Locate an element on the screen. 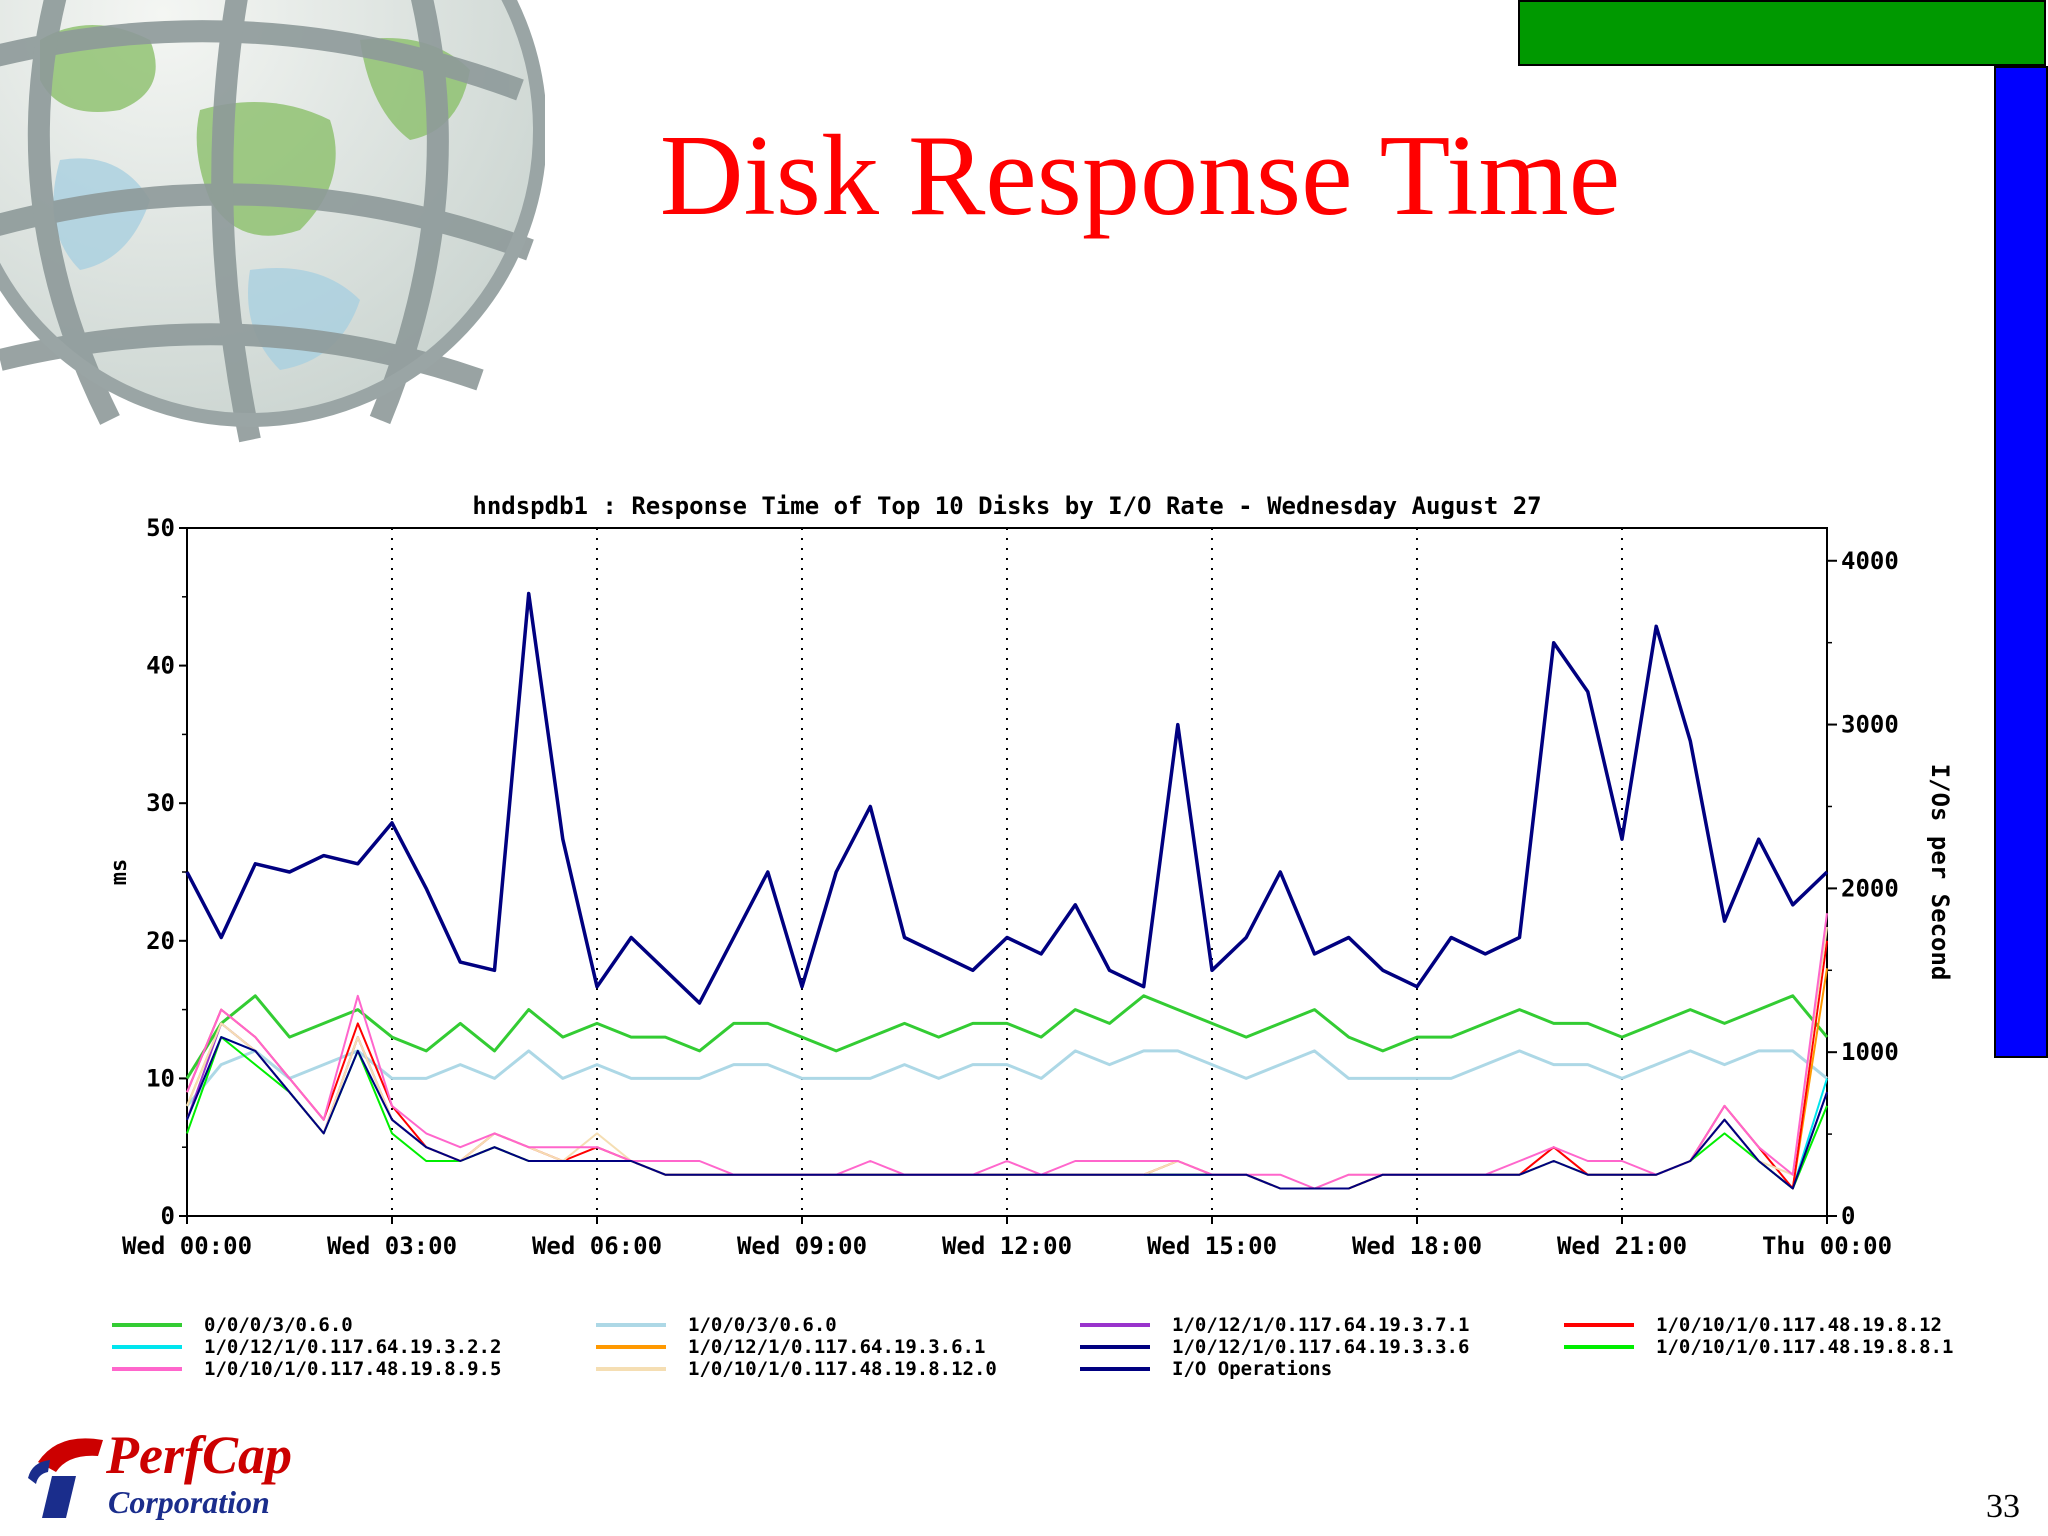  x-tick-label: Wed 18:00 is located at coordinates (1417, 1246).